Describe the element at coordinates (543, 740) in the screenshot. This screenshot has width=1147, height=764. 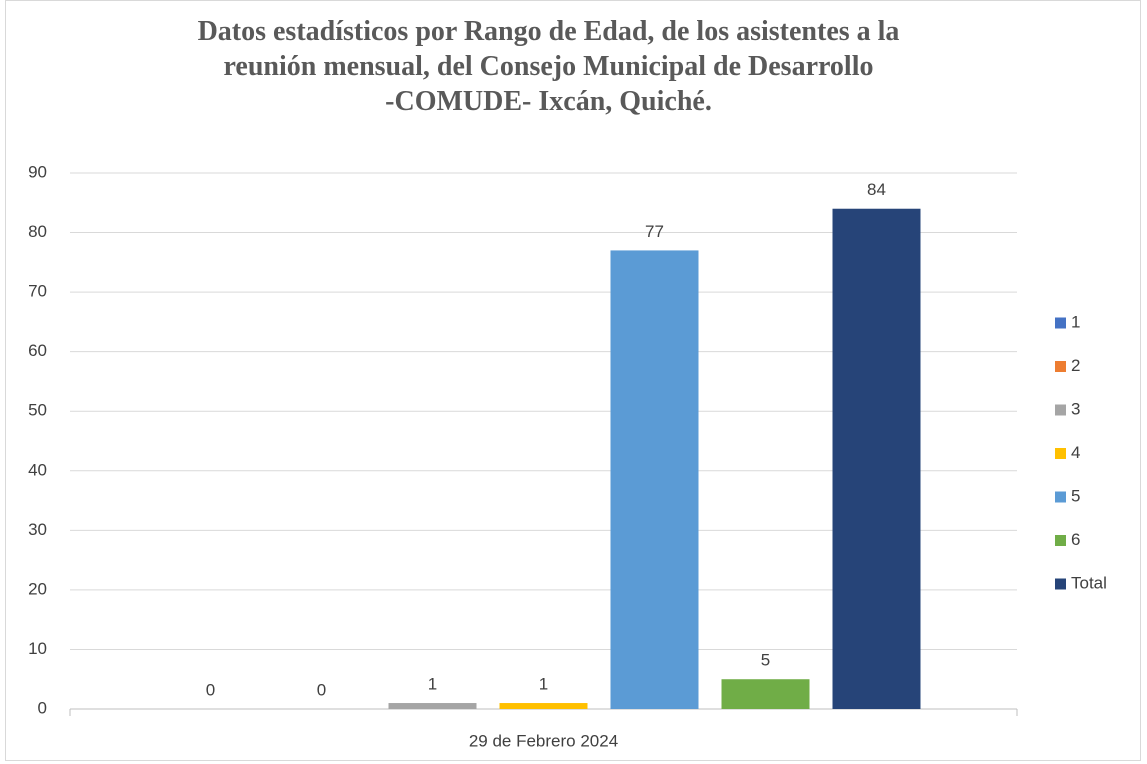
I see `x-tick-label: 29 de Febrero 2024` at that location.